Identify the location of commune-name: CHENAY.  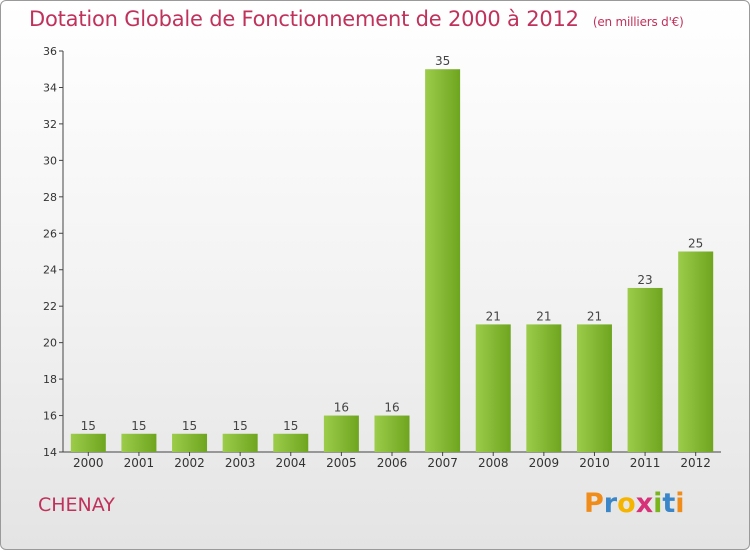
(76, 505).